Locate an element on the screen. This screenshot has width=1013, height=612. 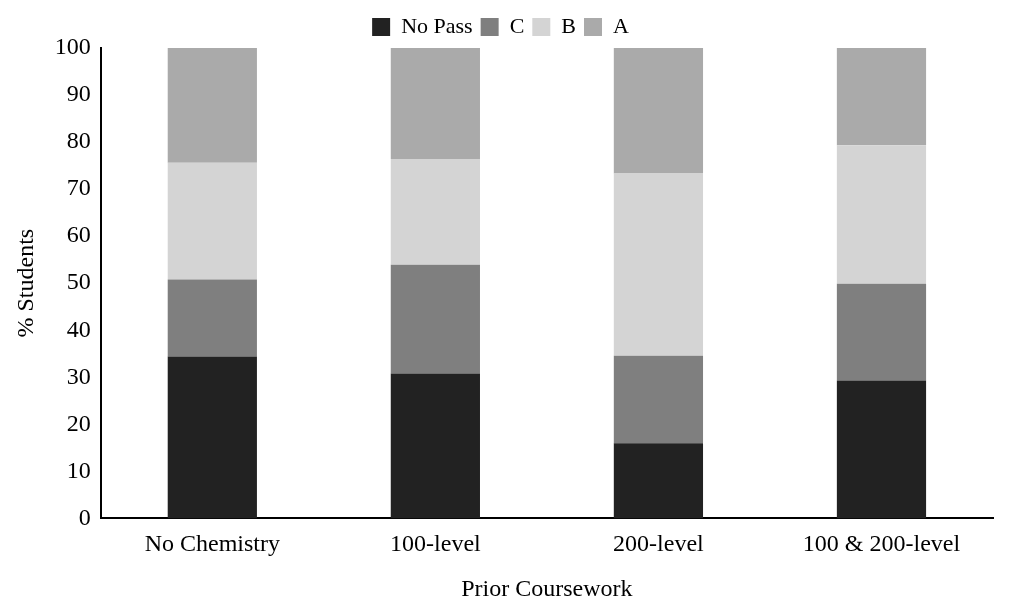
legend-label: C is located at coordinates (517, 25).